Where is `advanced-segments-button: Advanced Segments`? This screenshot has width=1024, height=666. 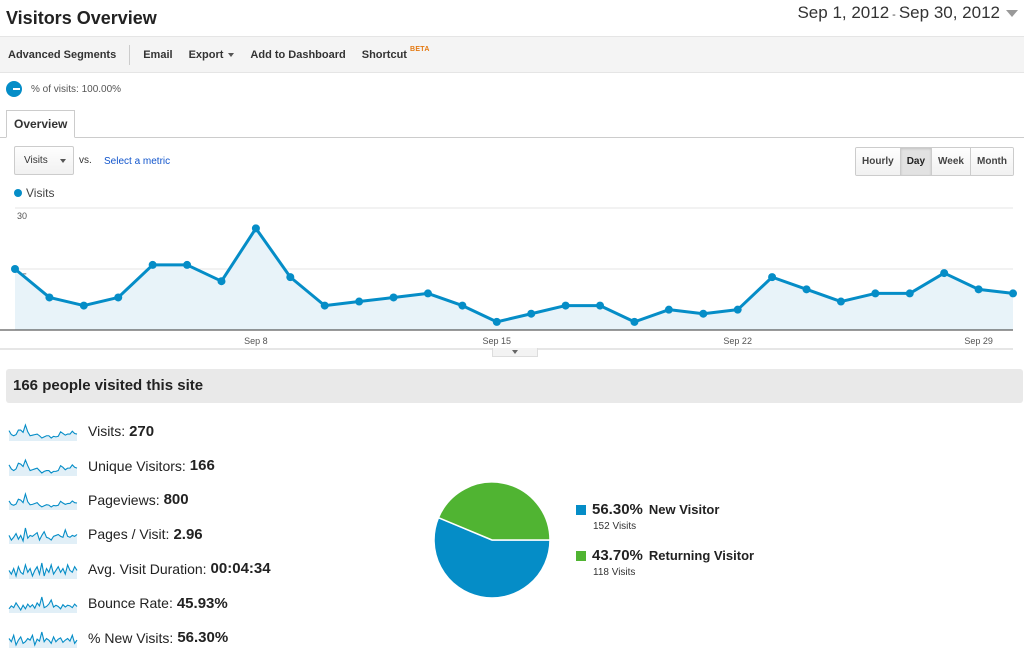 advanced-segments-button: Advanced Segments is located at coordinates (62, 54).